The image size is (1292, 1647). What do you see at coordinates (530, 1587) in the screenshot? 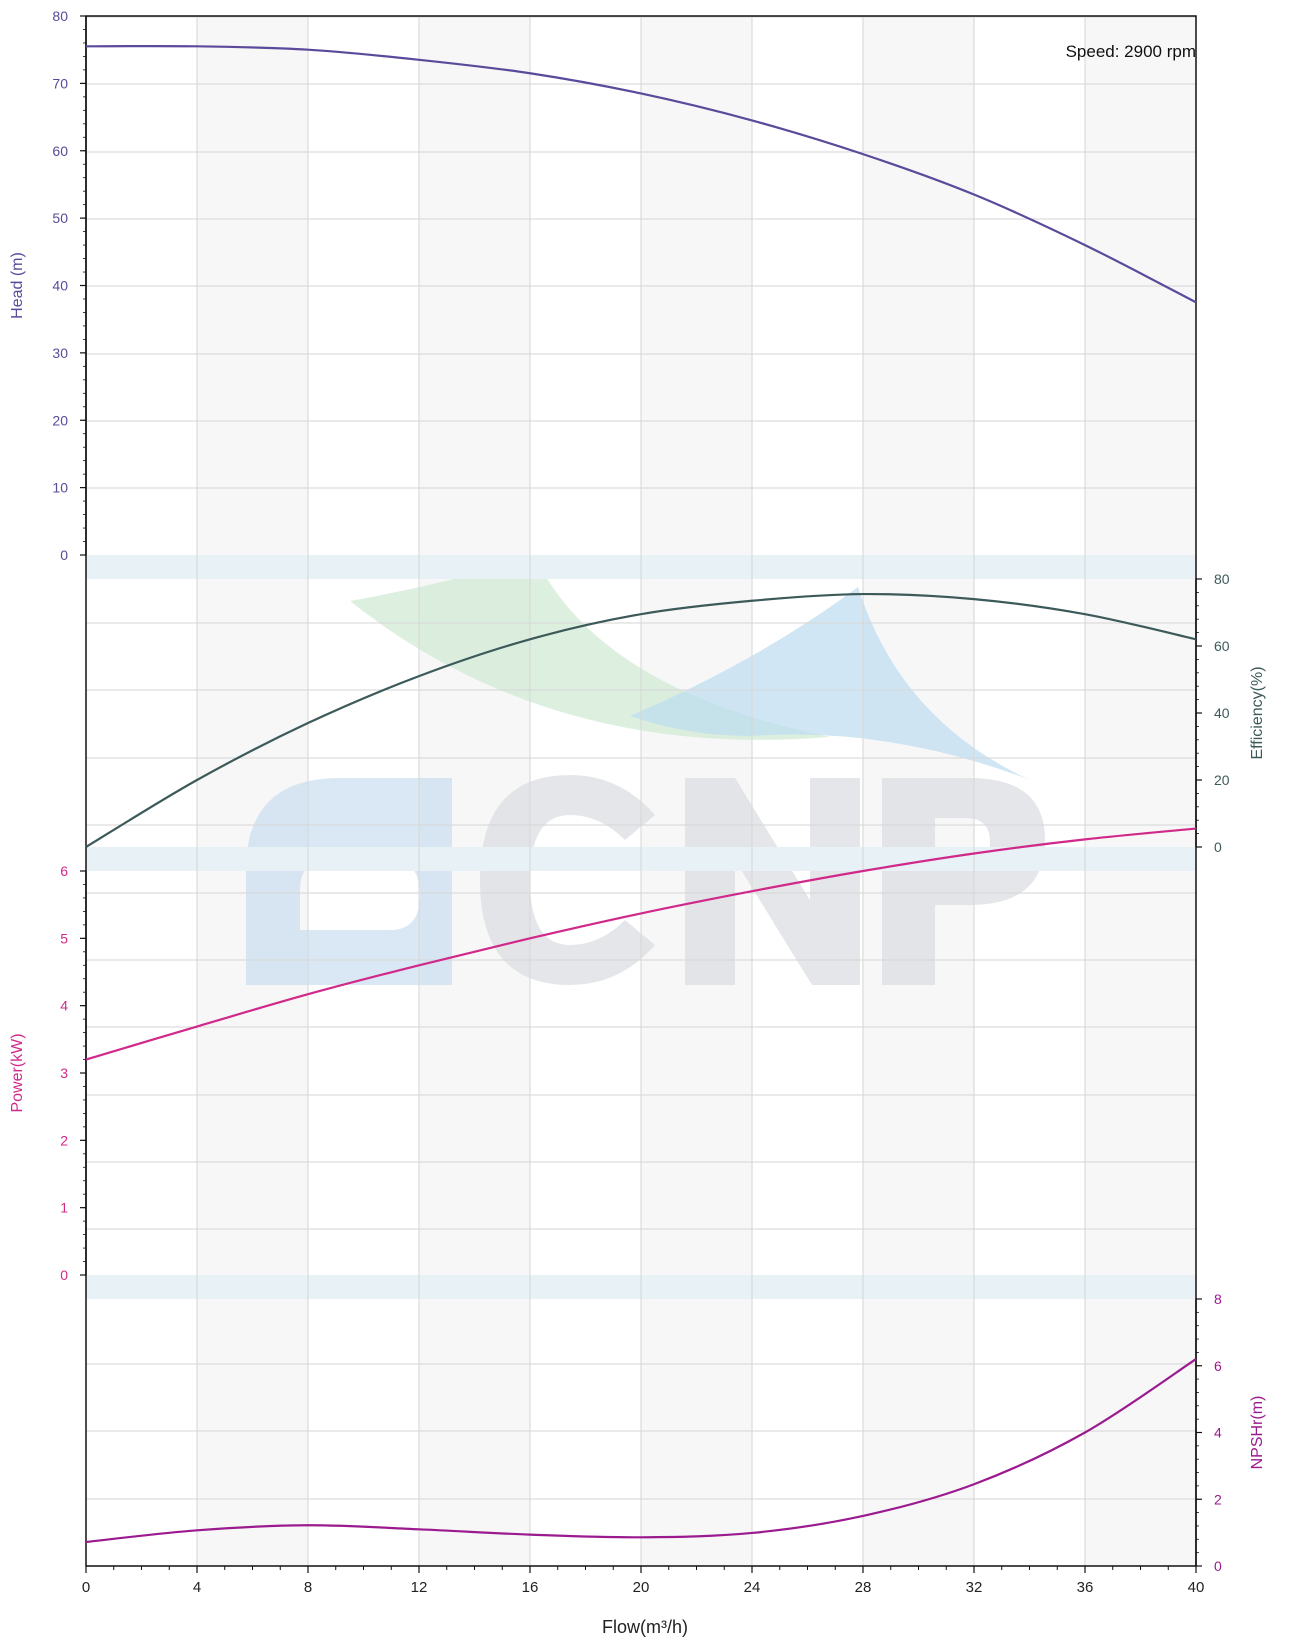
I see `x-tick-label: 16` at bounding box center [530, 1587].